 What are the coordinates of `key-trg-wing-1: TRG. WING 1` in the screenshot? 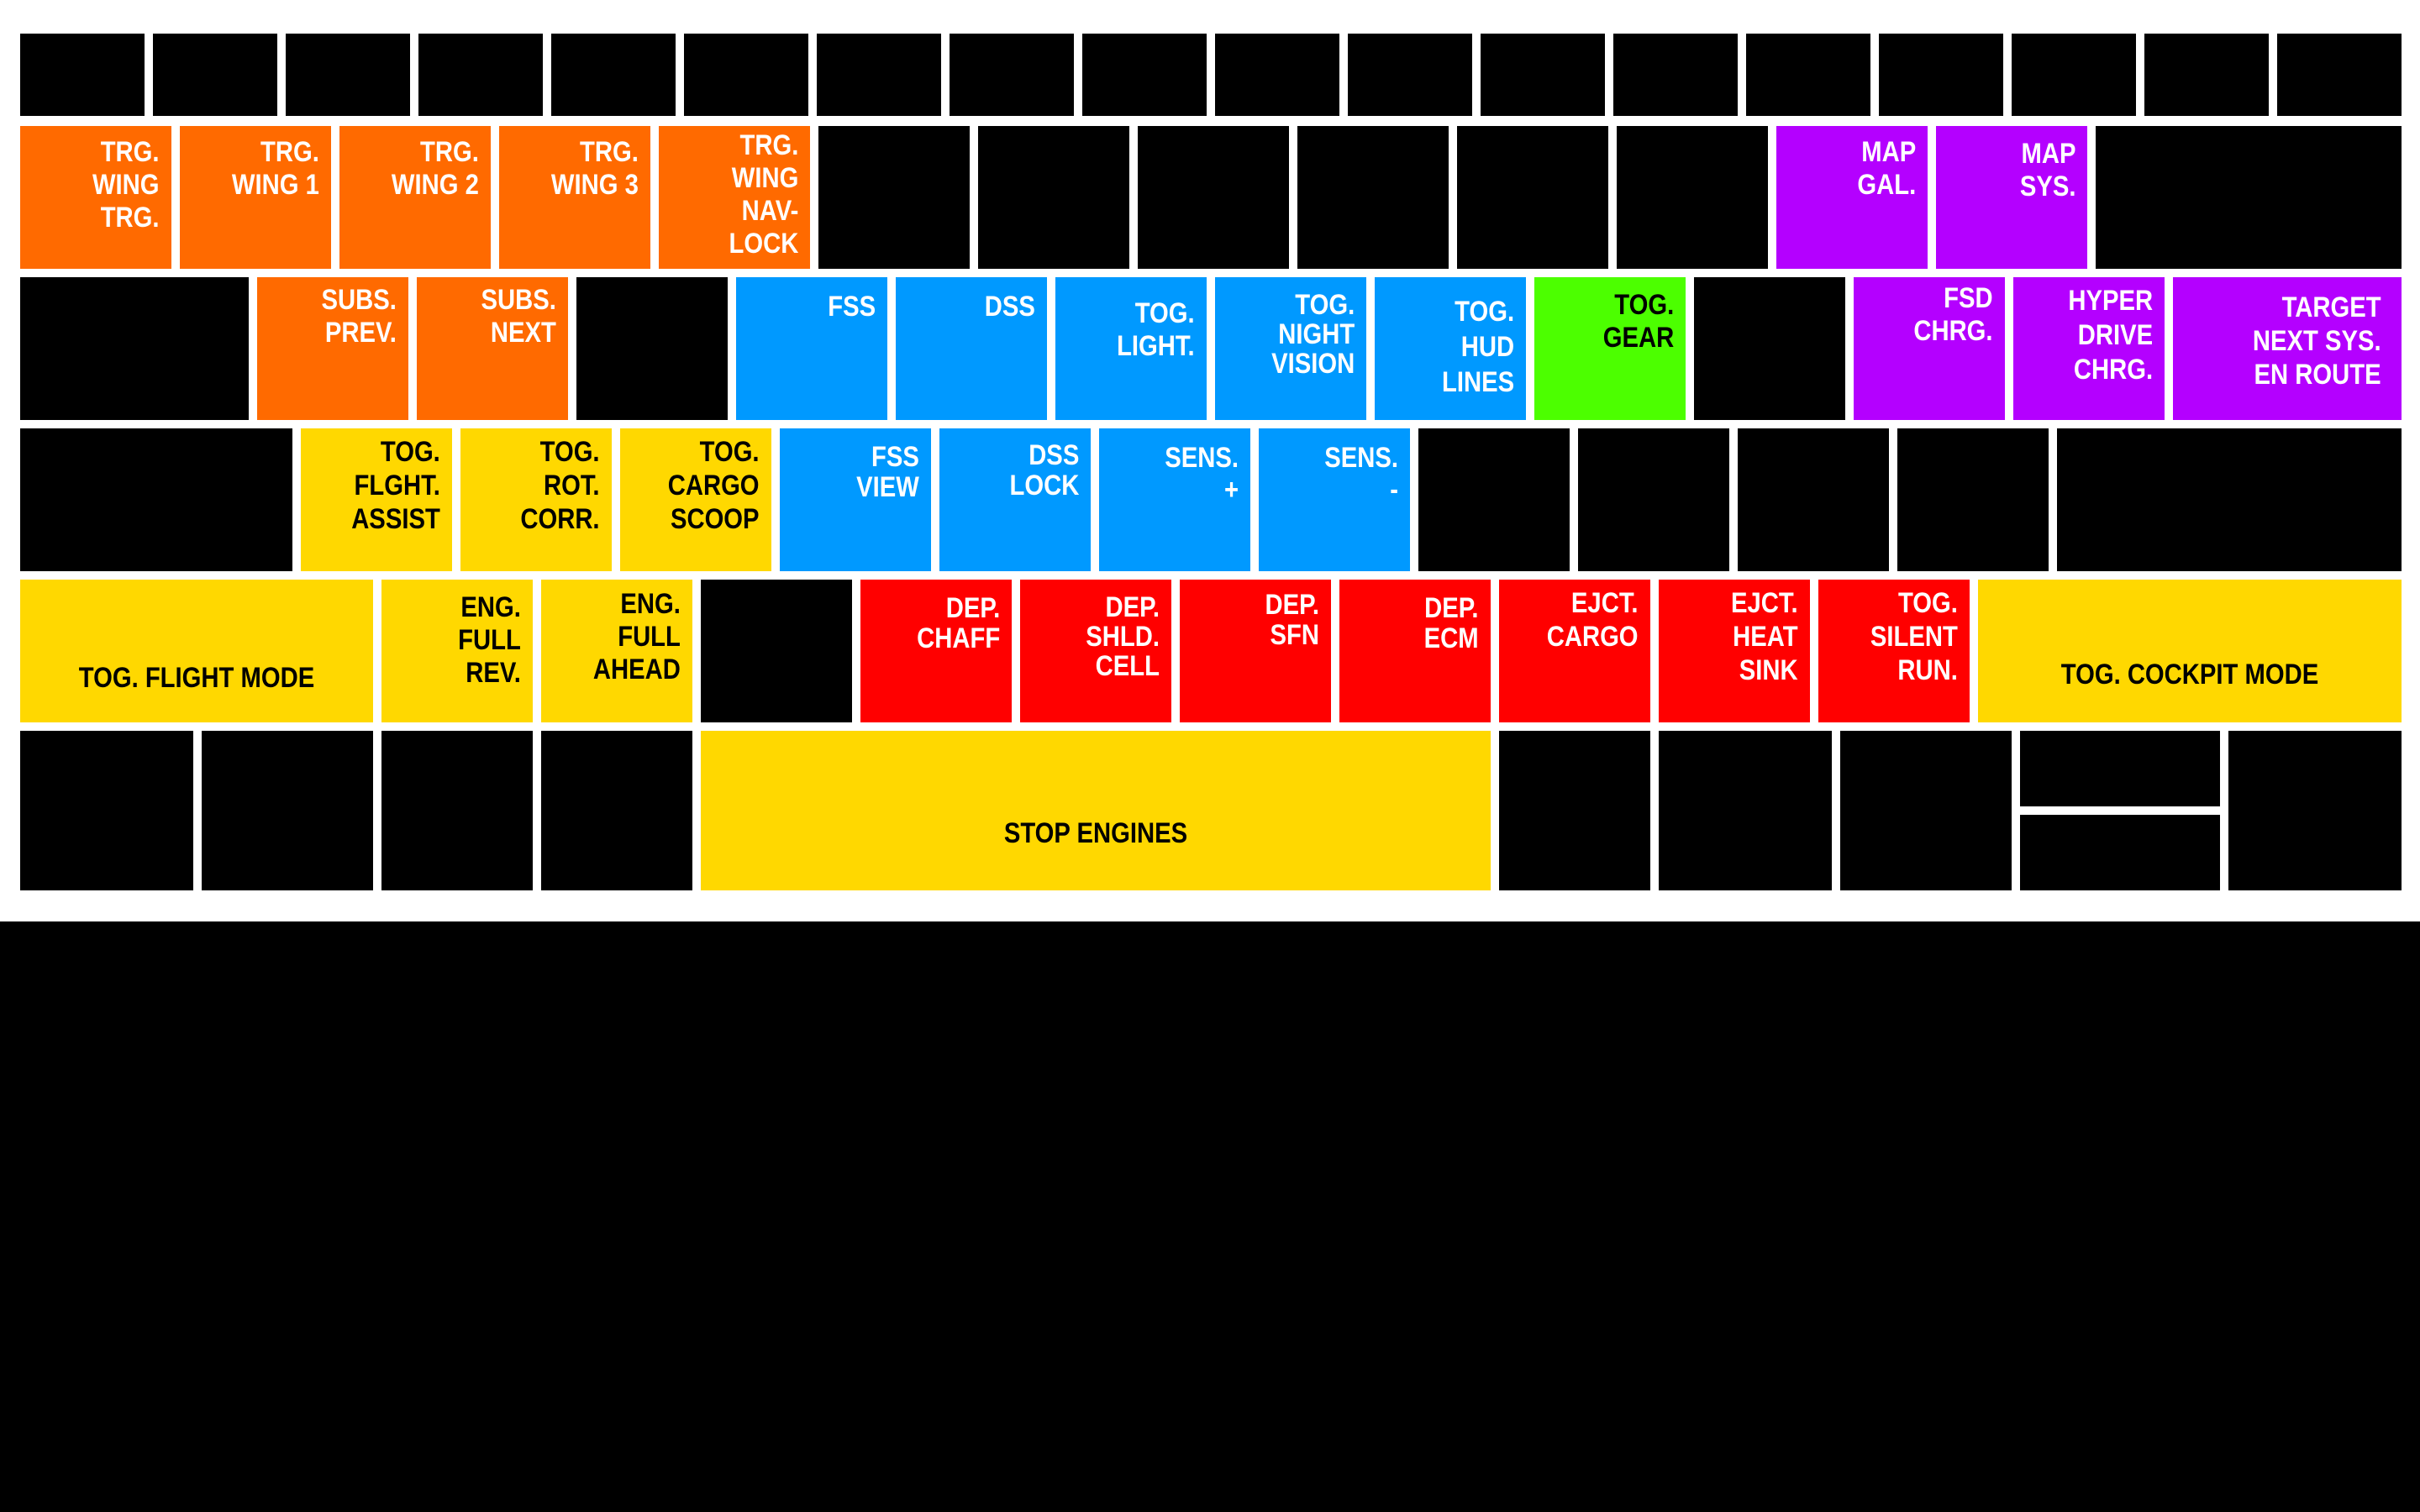 It's located at (255, 197).